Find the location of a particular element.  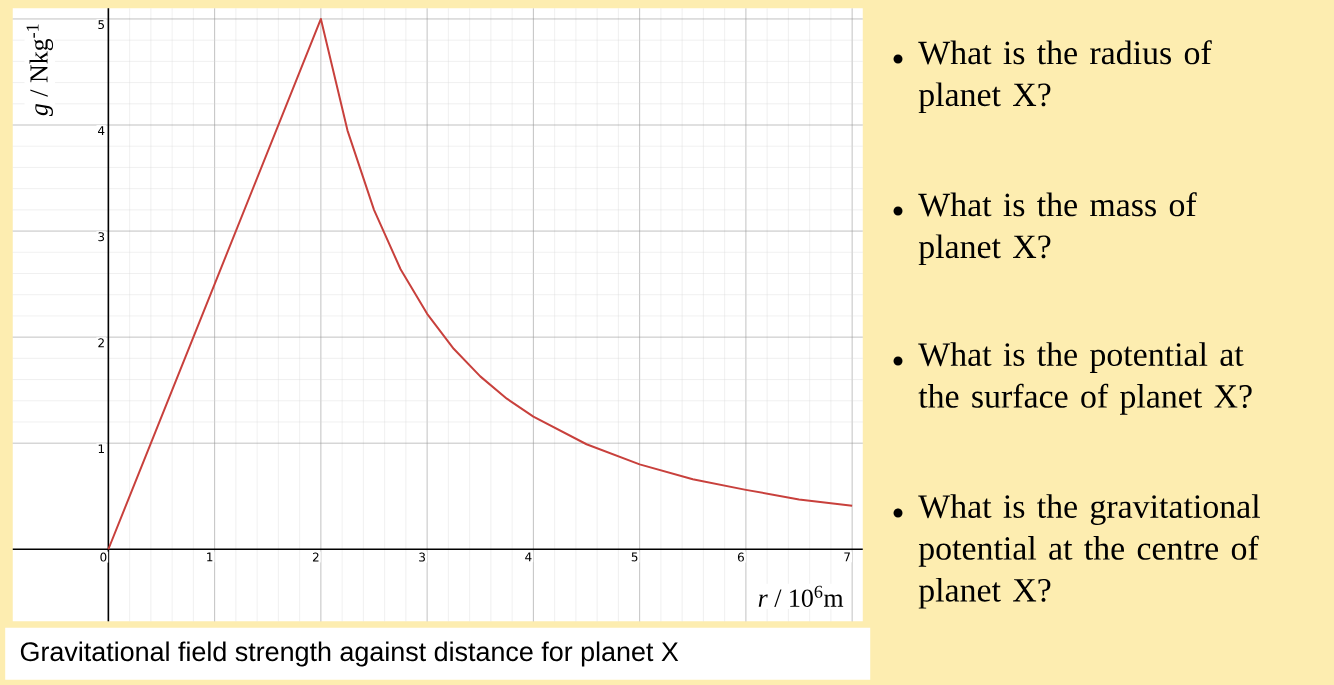

x-tick-label: 6 is located at coordinates (740, 557).